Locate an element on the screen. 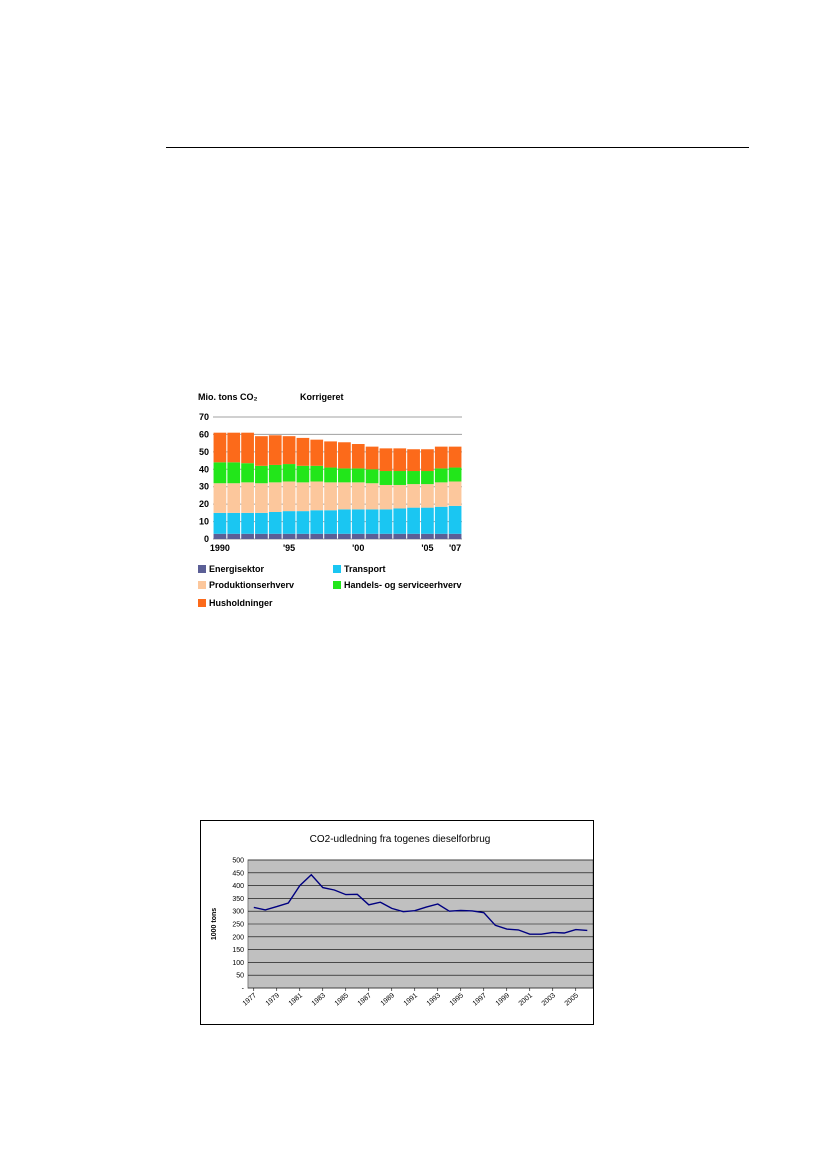  chart1-legend-label: Husholdninger is located at coordinates (241, 603).